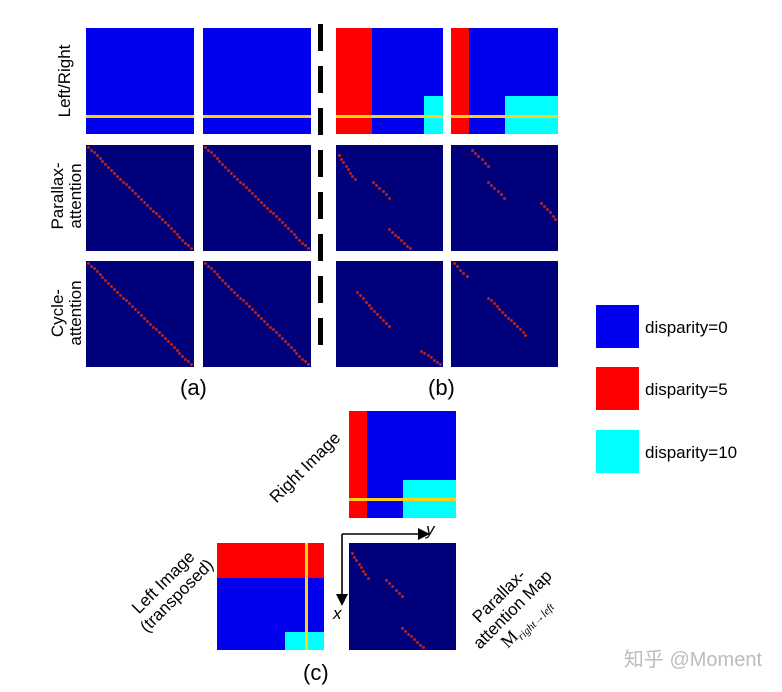 The width and height of the screenshot is (782, 692). What do you see at coordinates (358, 464) in the screenshot?
I see `disparity-5-region` at bounding box center [358, 464].